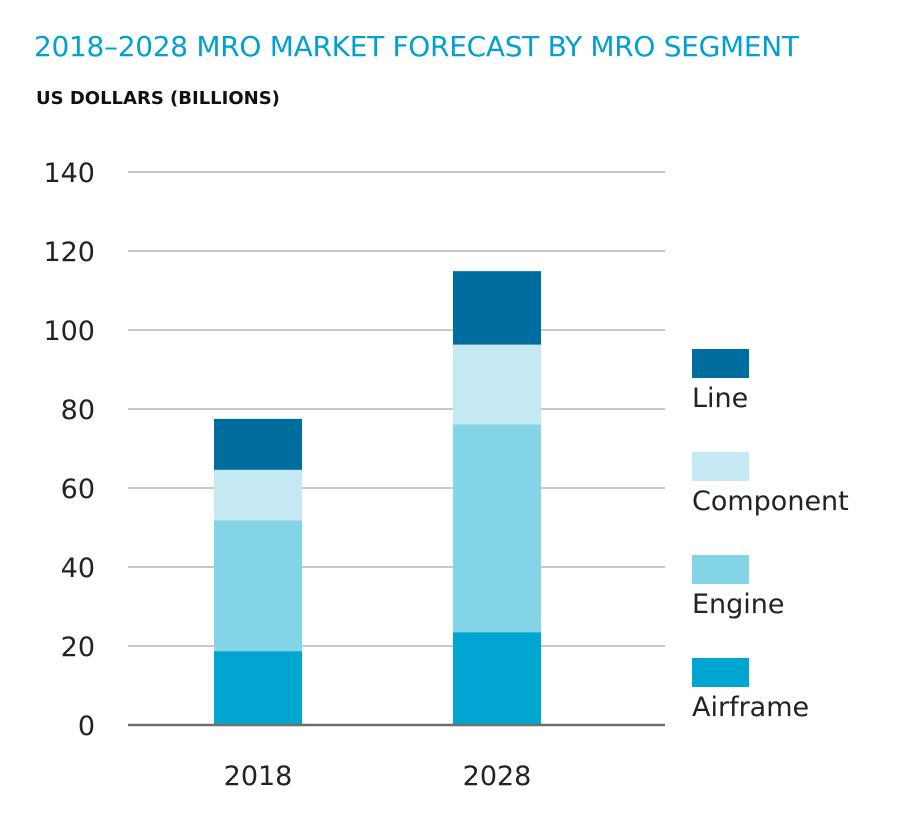 The image size is (898, 824). Describe the element at coordinates (158, 98) in the screenshot. I see `chart-subtitle: US DOLLARS (BILLIONS)` at that location.